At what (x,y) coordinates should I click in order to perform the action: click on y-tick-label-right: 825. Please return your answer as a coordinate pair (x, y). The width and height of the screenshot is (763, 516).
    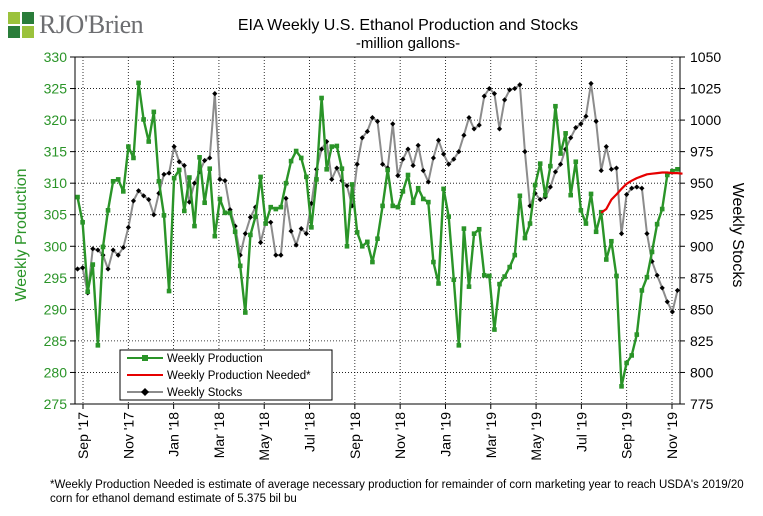
    Looking at the image, I should click on (702, 341).